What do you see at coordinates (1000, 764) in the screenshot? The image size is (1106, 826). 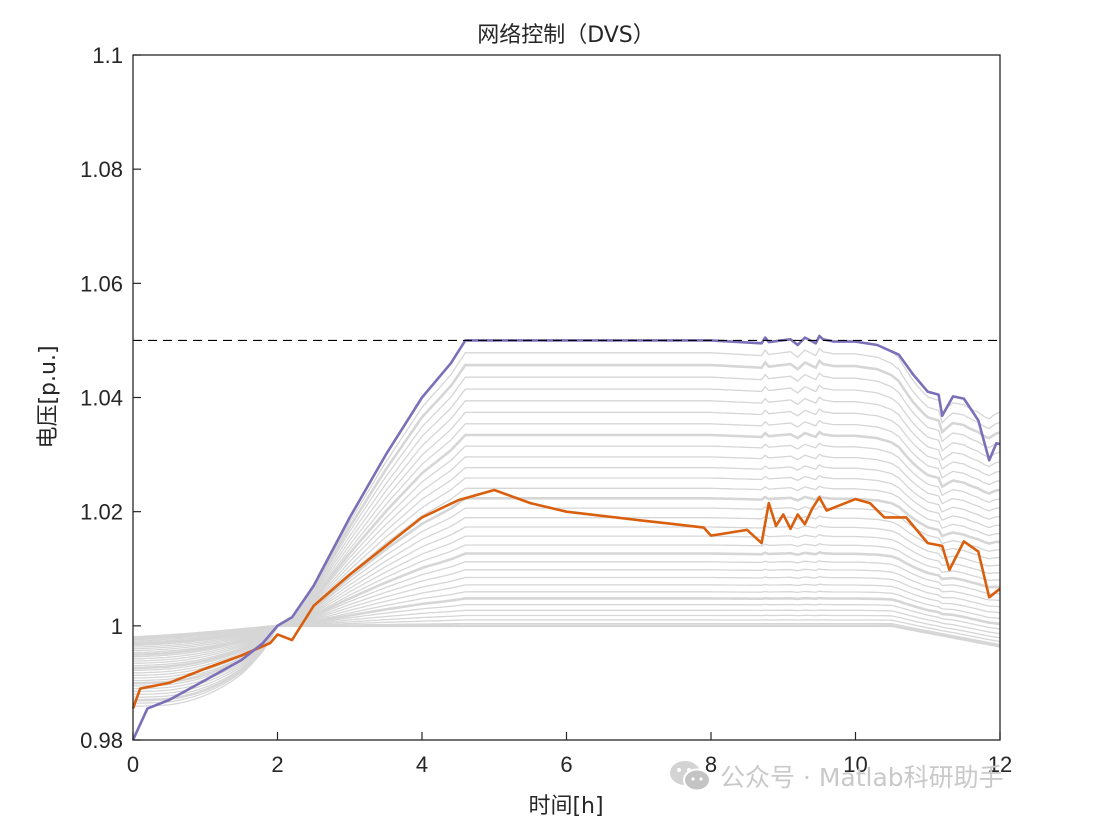 I see `x-tick-label: 12` at bounding box center [1000, 764].